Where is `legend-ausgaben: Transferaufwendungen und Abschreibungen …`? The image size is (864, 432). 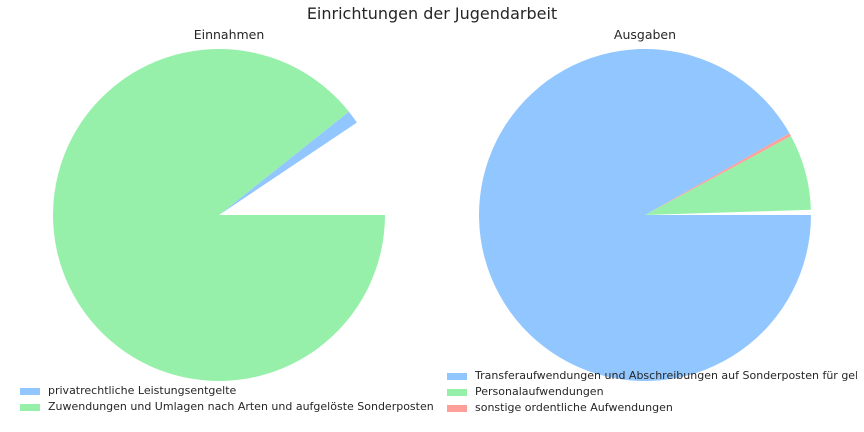 legend-ausgaben: Transferaufwendungen und Abschreibungen … is located at coordinates (652, 392).